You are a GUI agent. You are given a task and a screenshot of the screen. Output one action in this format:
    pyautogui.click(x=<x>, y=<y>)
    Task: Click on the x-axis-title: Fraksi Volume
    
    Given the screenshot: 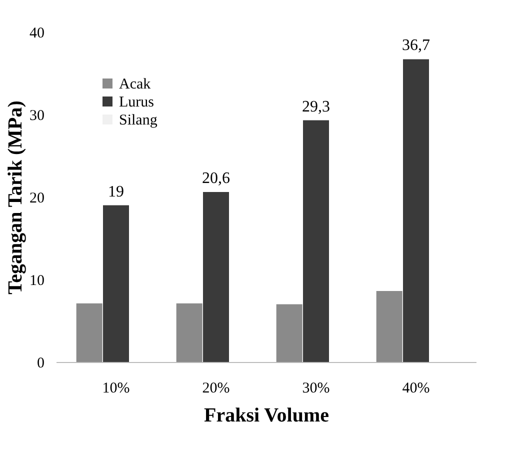 What is the action you would take?
    pyautogui.click(x=267, y=415)
    